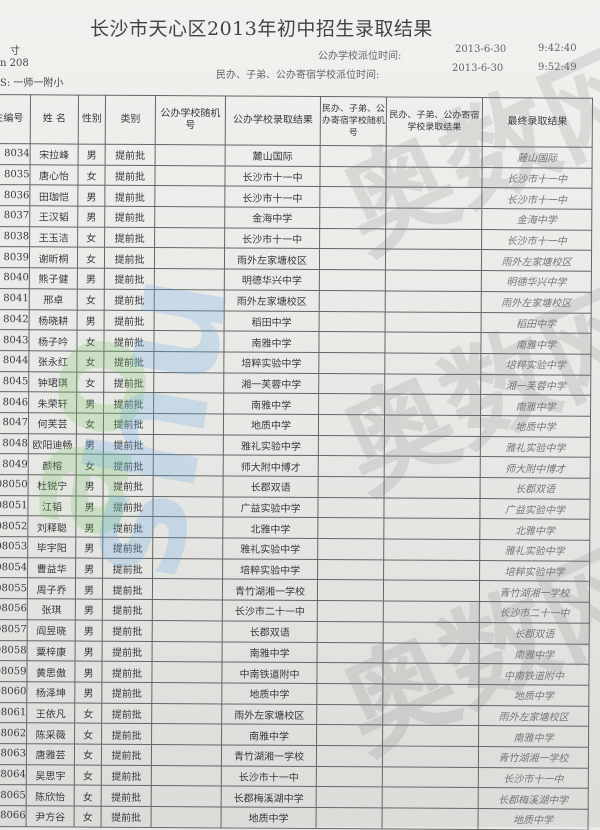 The height and width of the screenshot is (830, 600). What do you see at coordinates (14, 568) in the screenshot?
I see `cell-student-id: 08054` at bounding box center [14, 568].